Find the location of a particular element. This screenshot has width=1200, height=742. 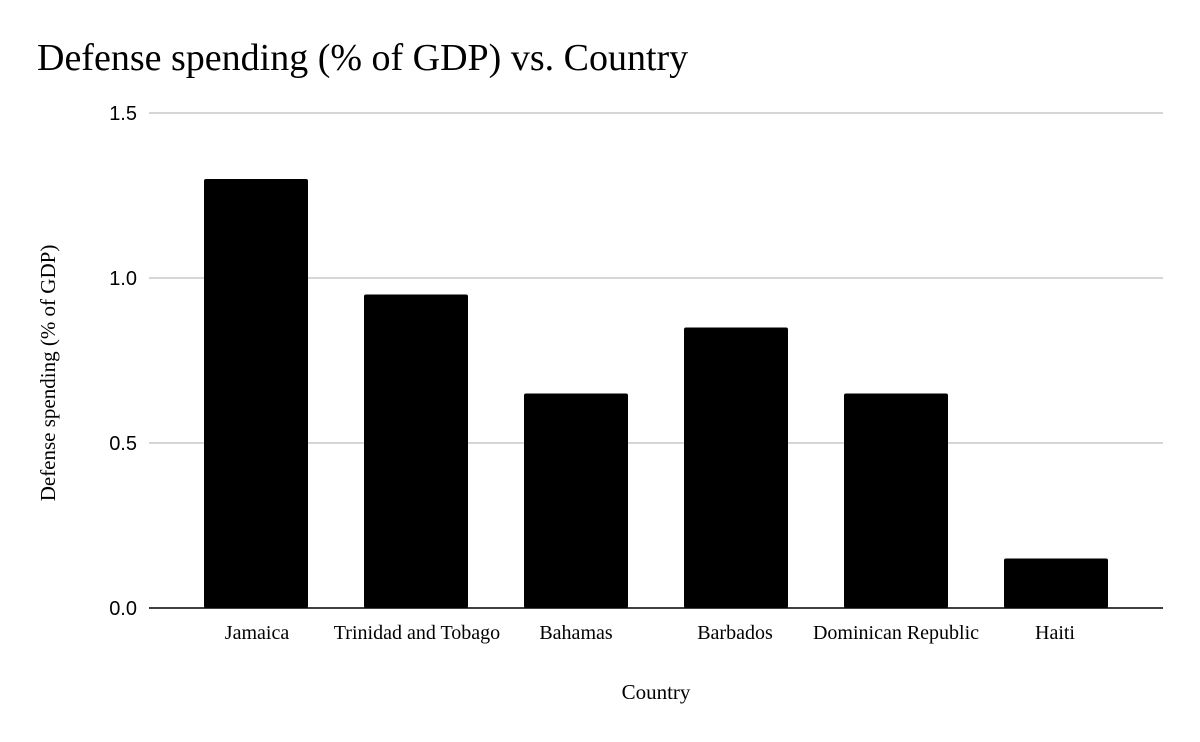

x-category-label: Bahamas is located at coordinates (576, 633).